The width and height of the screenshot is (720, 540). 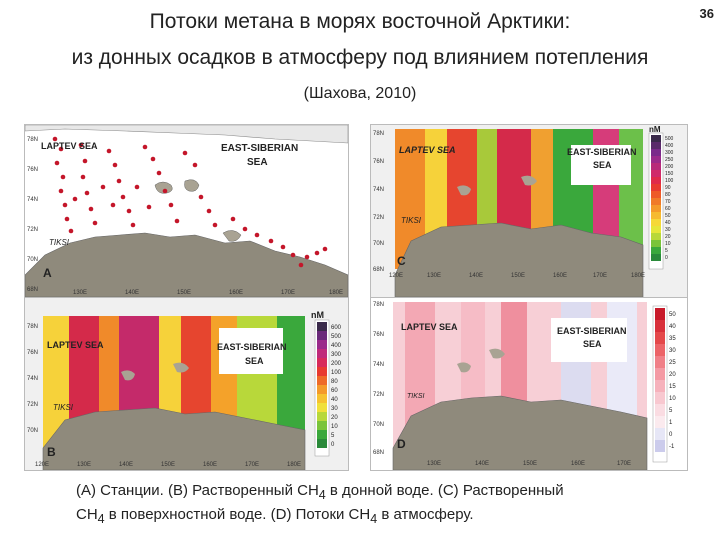 I want to click on panel-b-laptev-label: LAPTEV SEA, so click(x=75, y=345).